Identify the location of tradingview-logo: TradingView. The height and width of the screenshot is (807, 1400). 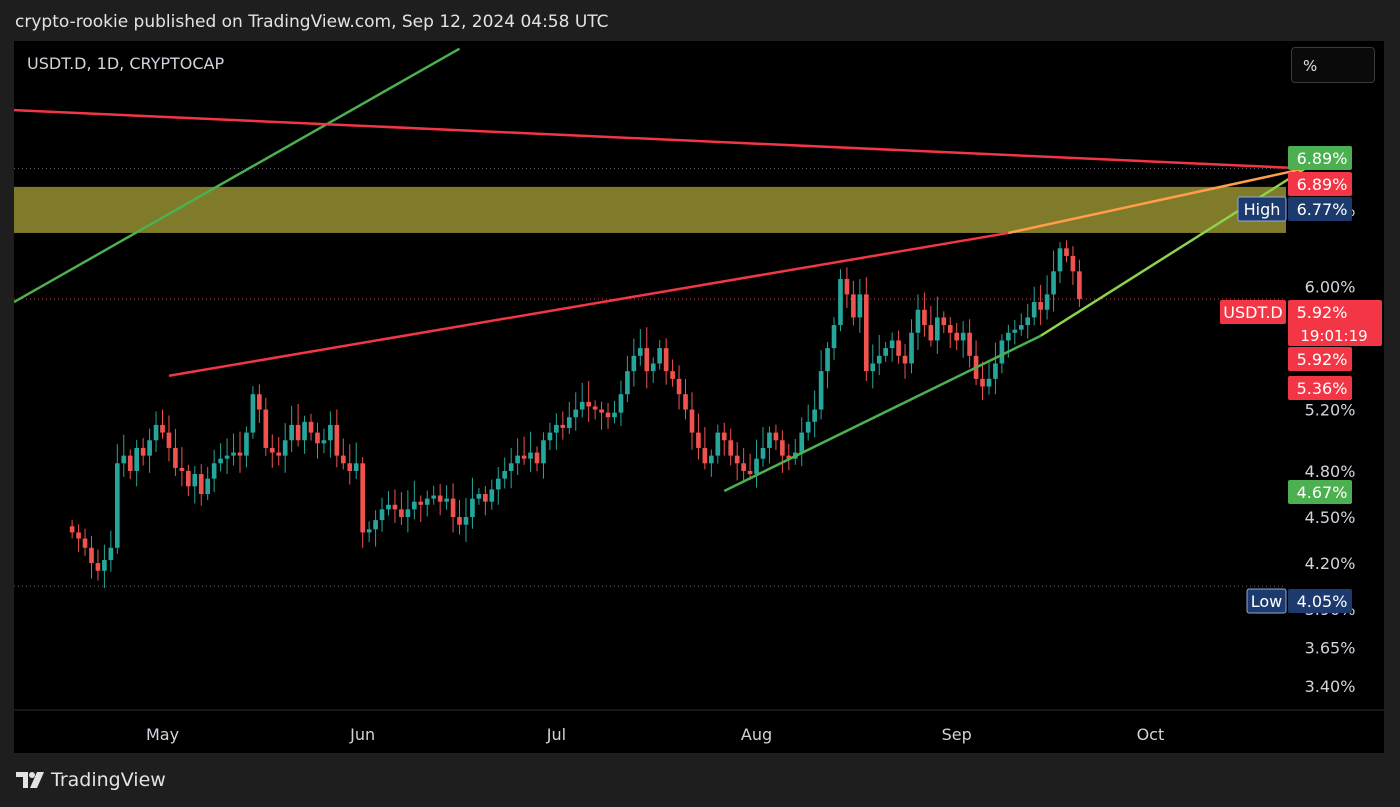
(90, 780).